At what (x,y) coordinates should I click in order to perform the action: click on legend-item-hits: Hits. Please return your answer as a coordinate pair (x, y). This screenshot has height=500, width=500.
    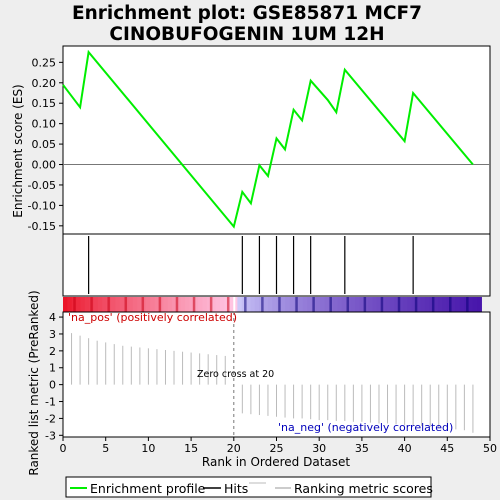
    Looking at the image, I should click on (236, 488).